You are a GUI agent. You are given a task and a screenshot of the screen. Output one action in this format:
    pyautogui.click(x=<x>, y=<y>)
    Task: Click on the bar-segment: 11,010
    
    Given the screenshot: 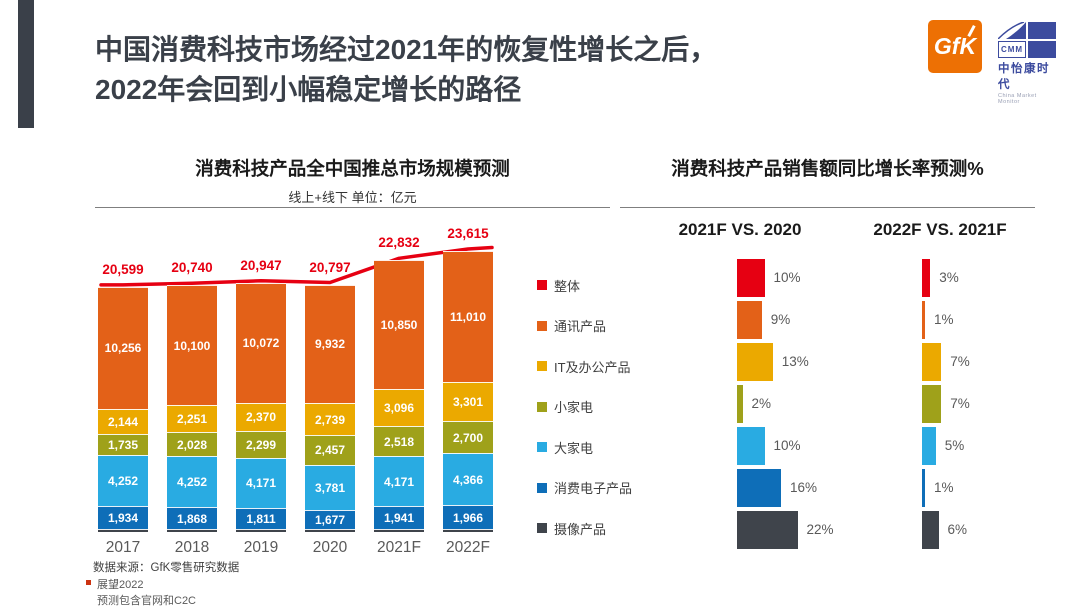 What is the action you would take?
    pyautogui.click(x=468, y=316)
    